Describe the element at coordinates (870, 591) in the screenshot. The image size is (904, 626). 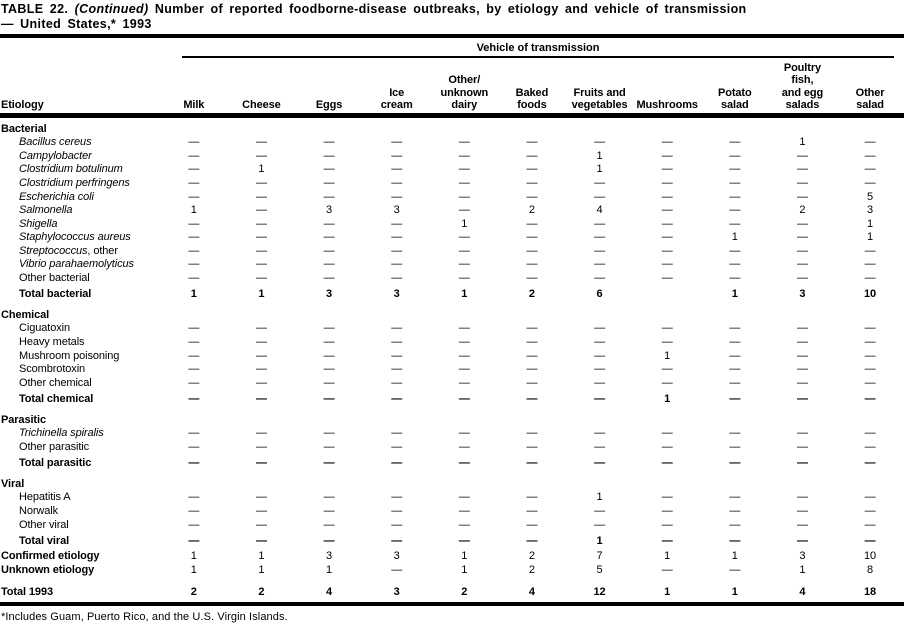
I see `cell-other-salad: 18` at that location.